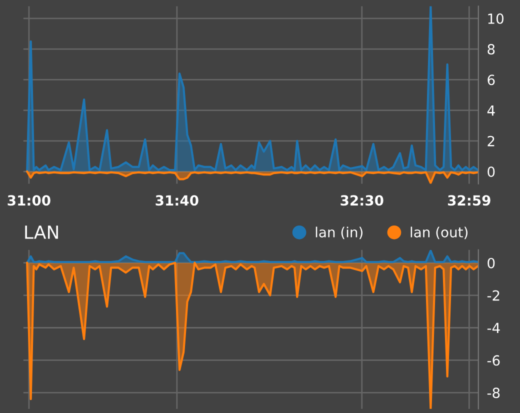 The image size is (520, 413). Describe the element at coordinates (439, 233) in the screenshot. I see `legend-label: lan (out)` at that location.